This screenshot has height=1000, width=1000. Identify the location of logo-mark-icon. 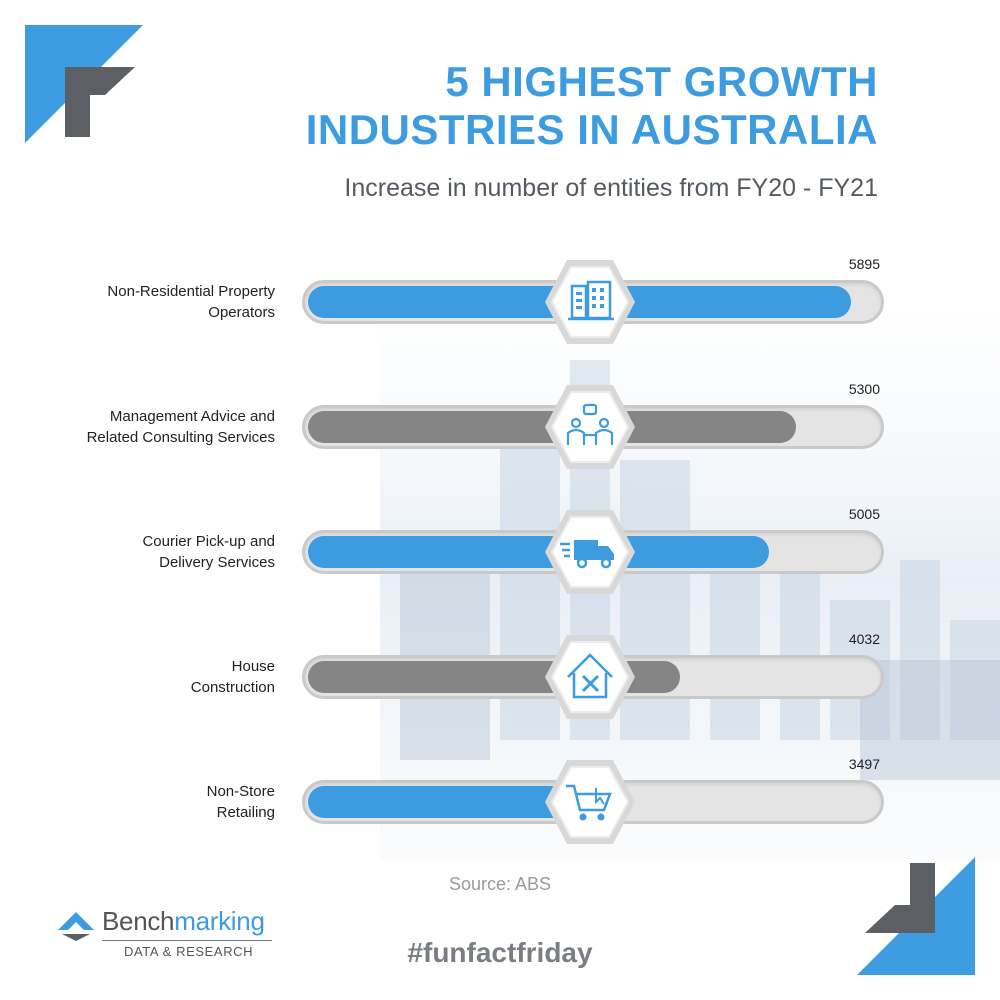
(76, 926).